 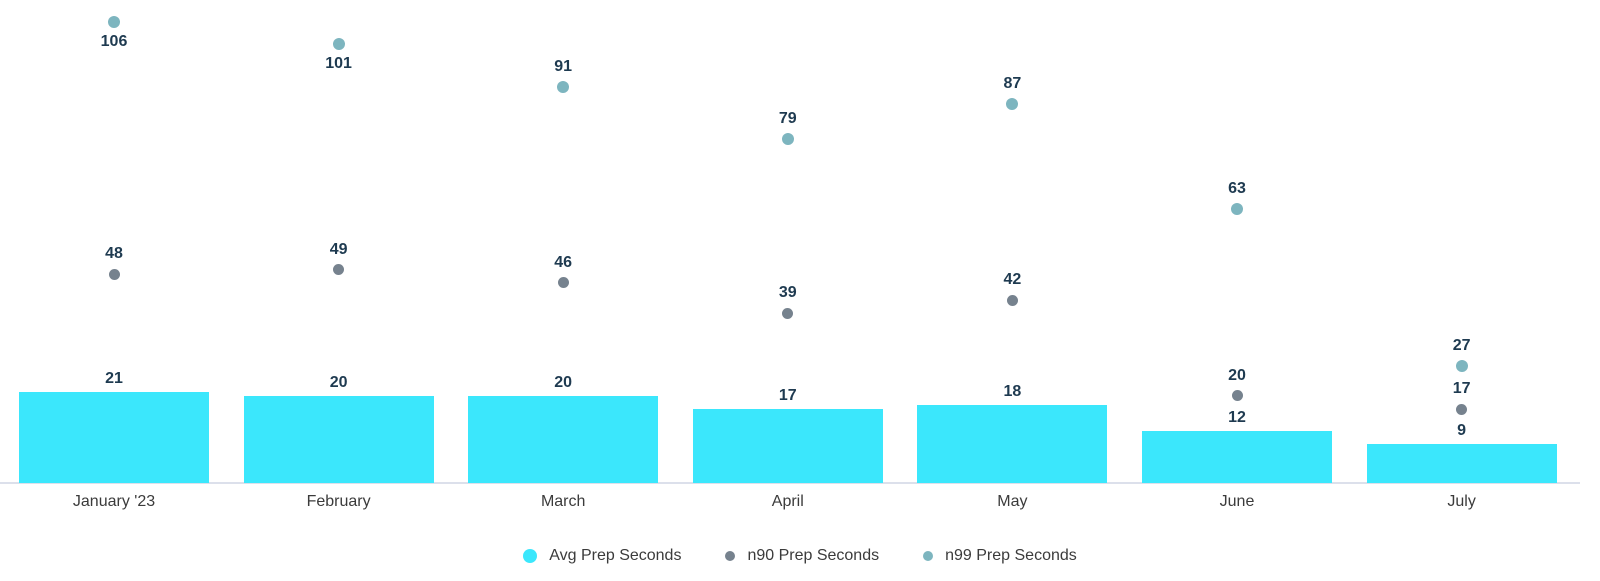 What do you see at coordinates (1012, 104) in the screenshot?
I see `n99-point-may` at bounding box center [1012, 104].